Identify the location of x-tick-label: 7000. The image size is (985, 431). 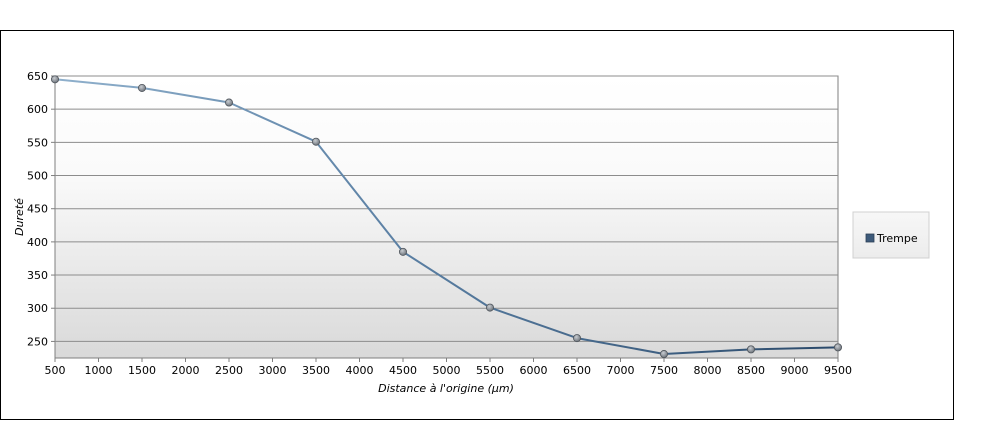
(621, 370).